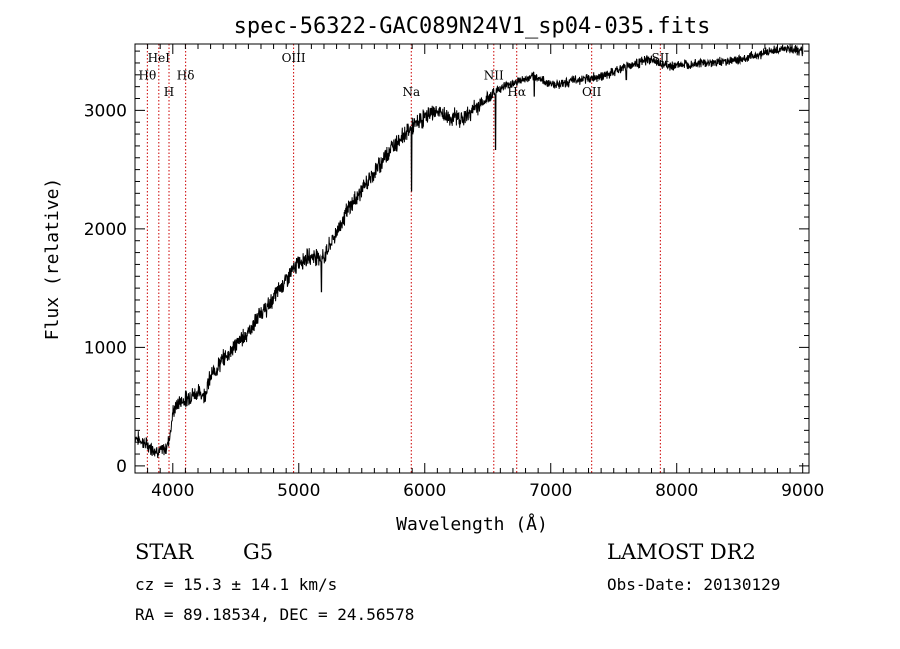 The height and width of the screenshot is (649, 900). What do you see at coordinates (550, 491) in the screenshot?
I see `x-tick-label: 7000` at bounding box center [550, 491].